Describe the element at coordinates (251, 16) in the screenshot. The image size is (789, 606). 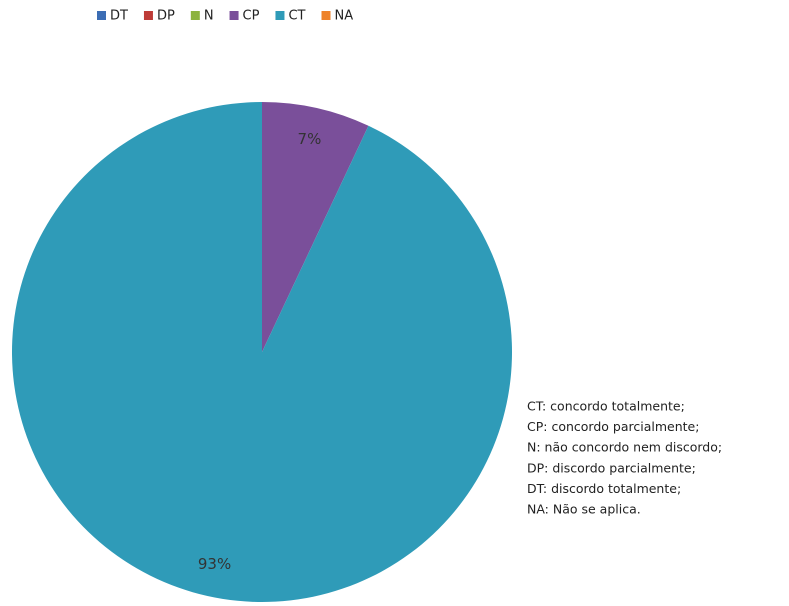
I see `legend-label: CP` at that location.